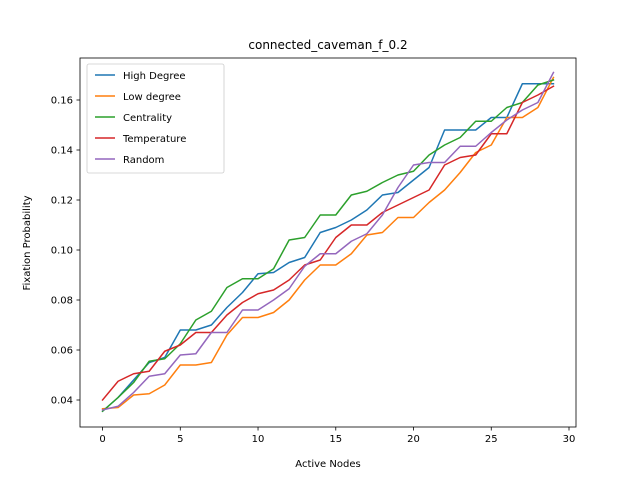 The image size is (640, 480). What do you see at coordinates (27, 242) in the screenshot?
I see `y-axis-label: Fixation Probability` at bounding box center [27, 242].